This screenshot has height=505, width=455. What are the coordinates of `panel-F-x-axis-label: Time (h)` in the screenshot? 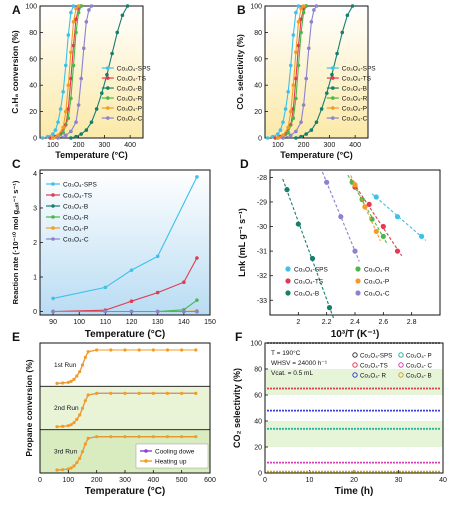 It's located at (354, 491).